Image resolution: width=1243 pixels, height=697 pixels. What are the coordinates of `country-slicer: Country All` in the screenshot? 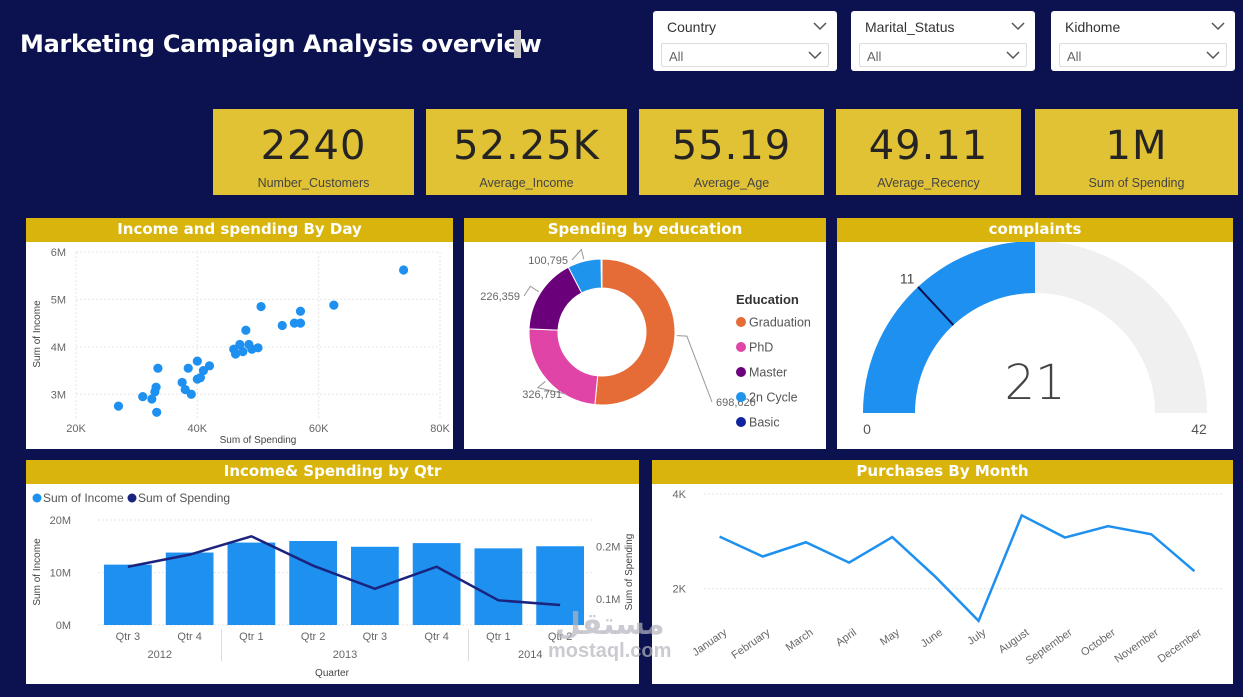 It's located at (745, 41).